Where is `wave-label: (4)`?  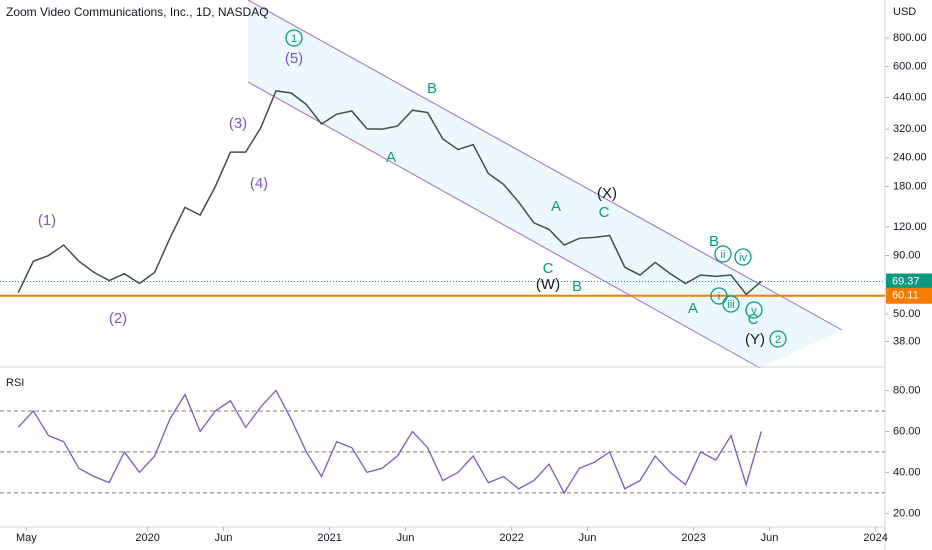 wave-label: (4) is located at coordinates (259, 183).